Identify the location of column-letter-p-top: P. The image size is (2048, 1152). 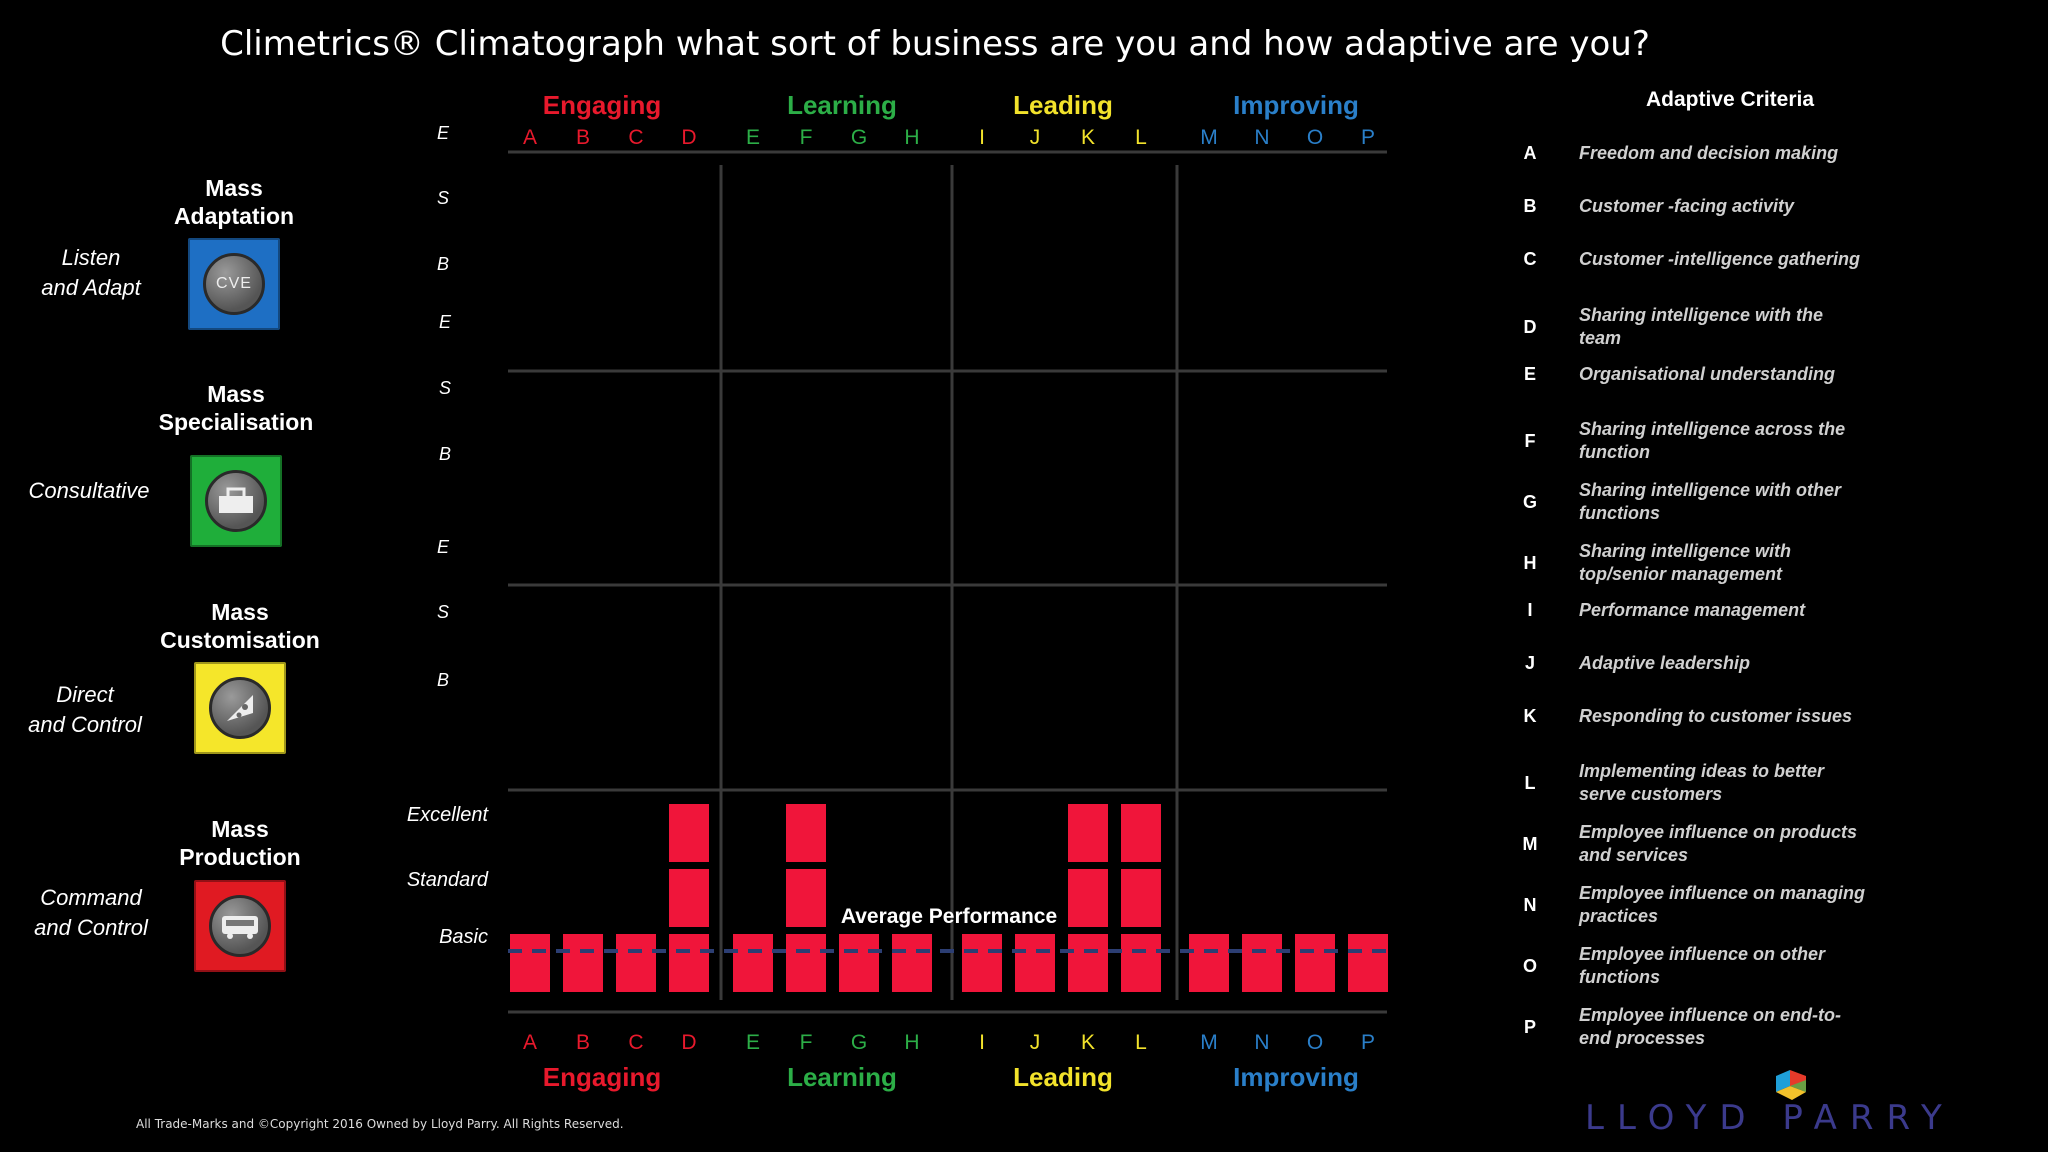
(1368, 137).